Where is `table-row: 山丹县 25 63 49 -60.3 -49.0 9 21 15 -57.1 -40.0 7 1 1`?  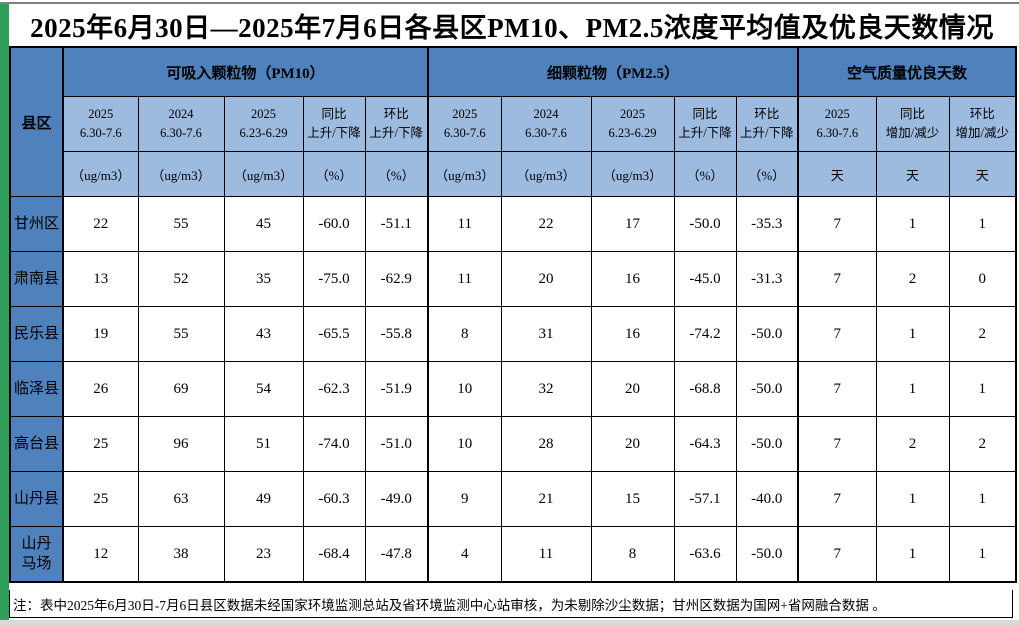
table-row: 山丹县 25 63 49 -60.3 -49.0 9 21 15 -57.1 -40.0 7 1 1 is located at coordinates (513, 499).